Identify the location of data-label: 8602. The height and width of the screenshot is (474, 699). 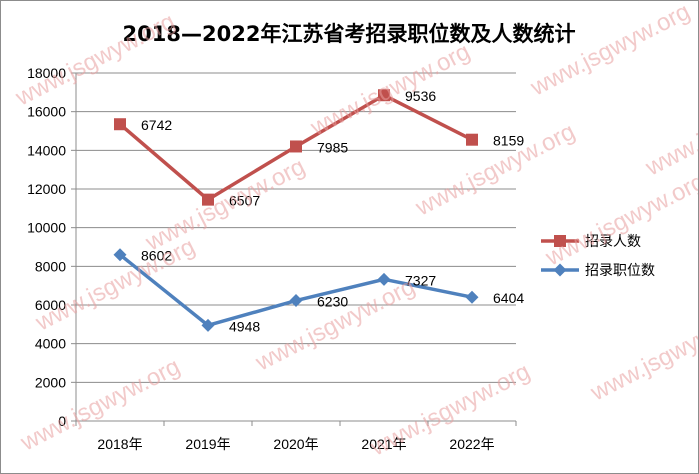
(156, 256).